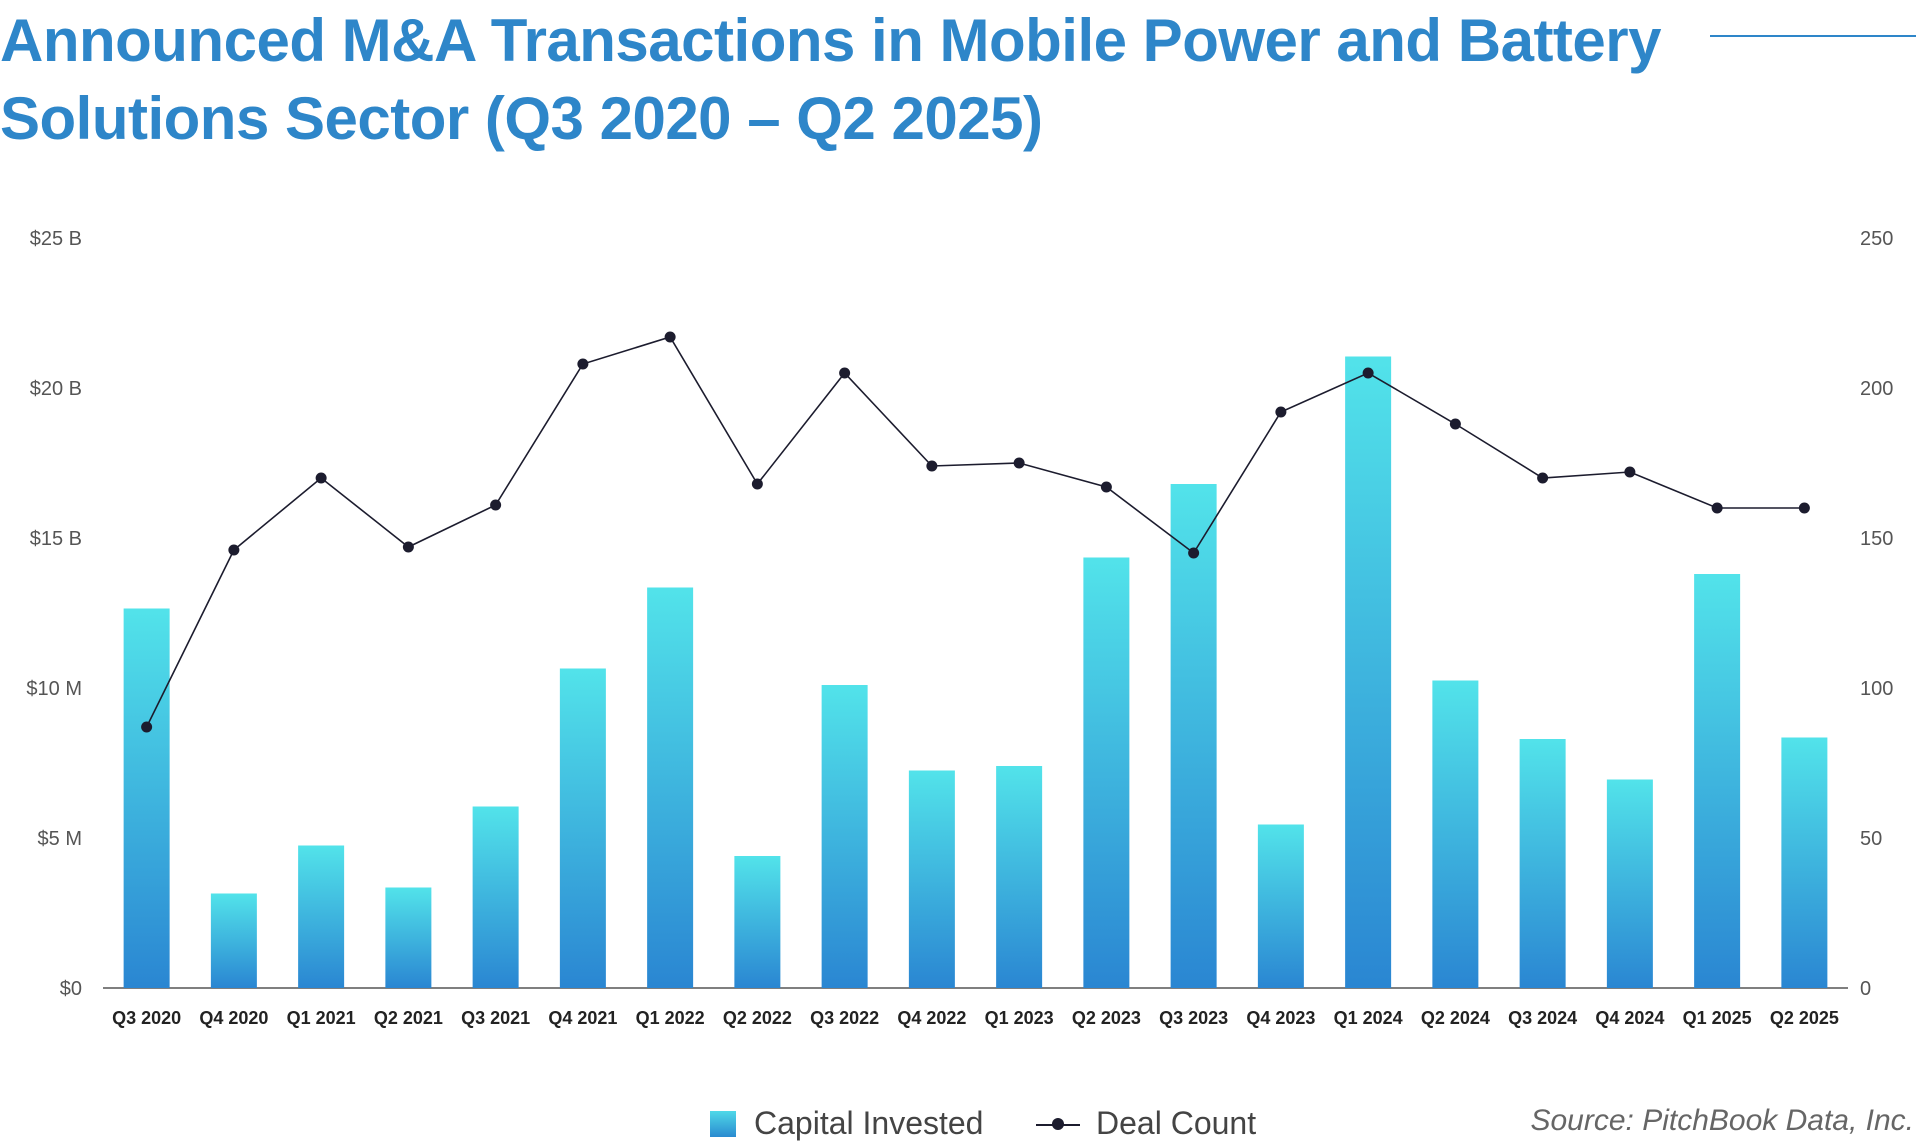 Image resolution: width=1920 pixels, height=1146 pixels. I want to click on left-axis: $0 $5 M $10 M $15 B $20 B $25 B, so click(54, 614).